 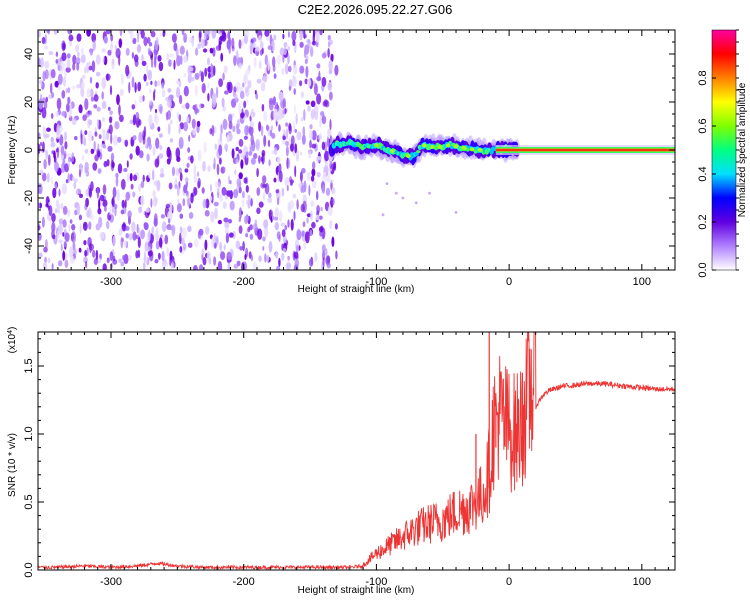 What do you see at coordinates (509, 282) in the screenshot?
I see `spectrogram-xtick-label: 0` at bounding box center [509, 282].